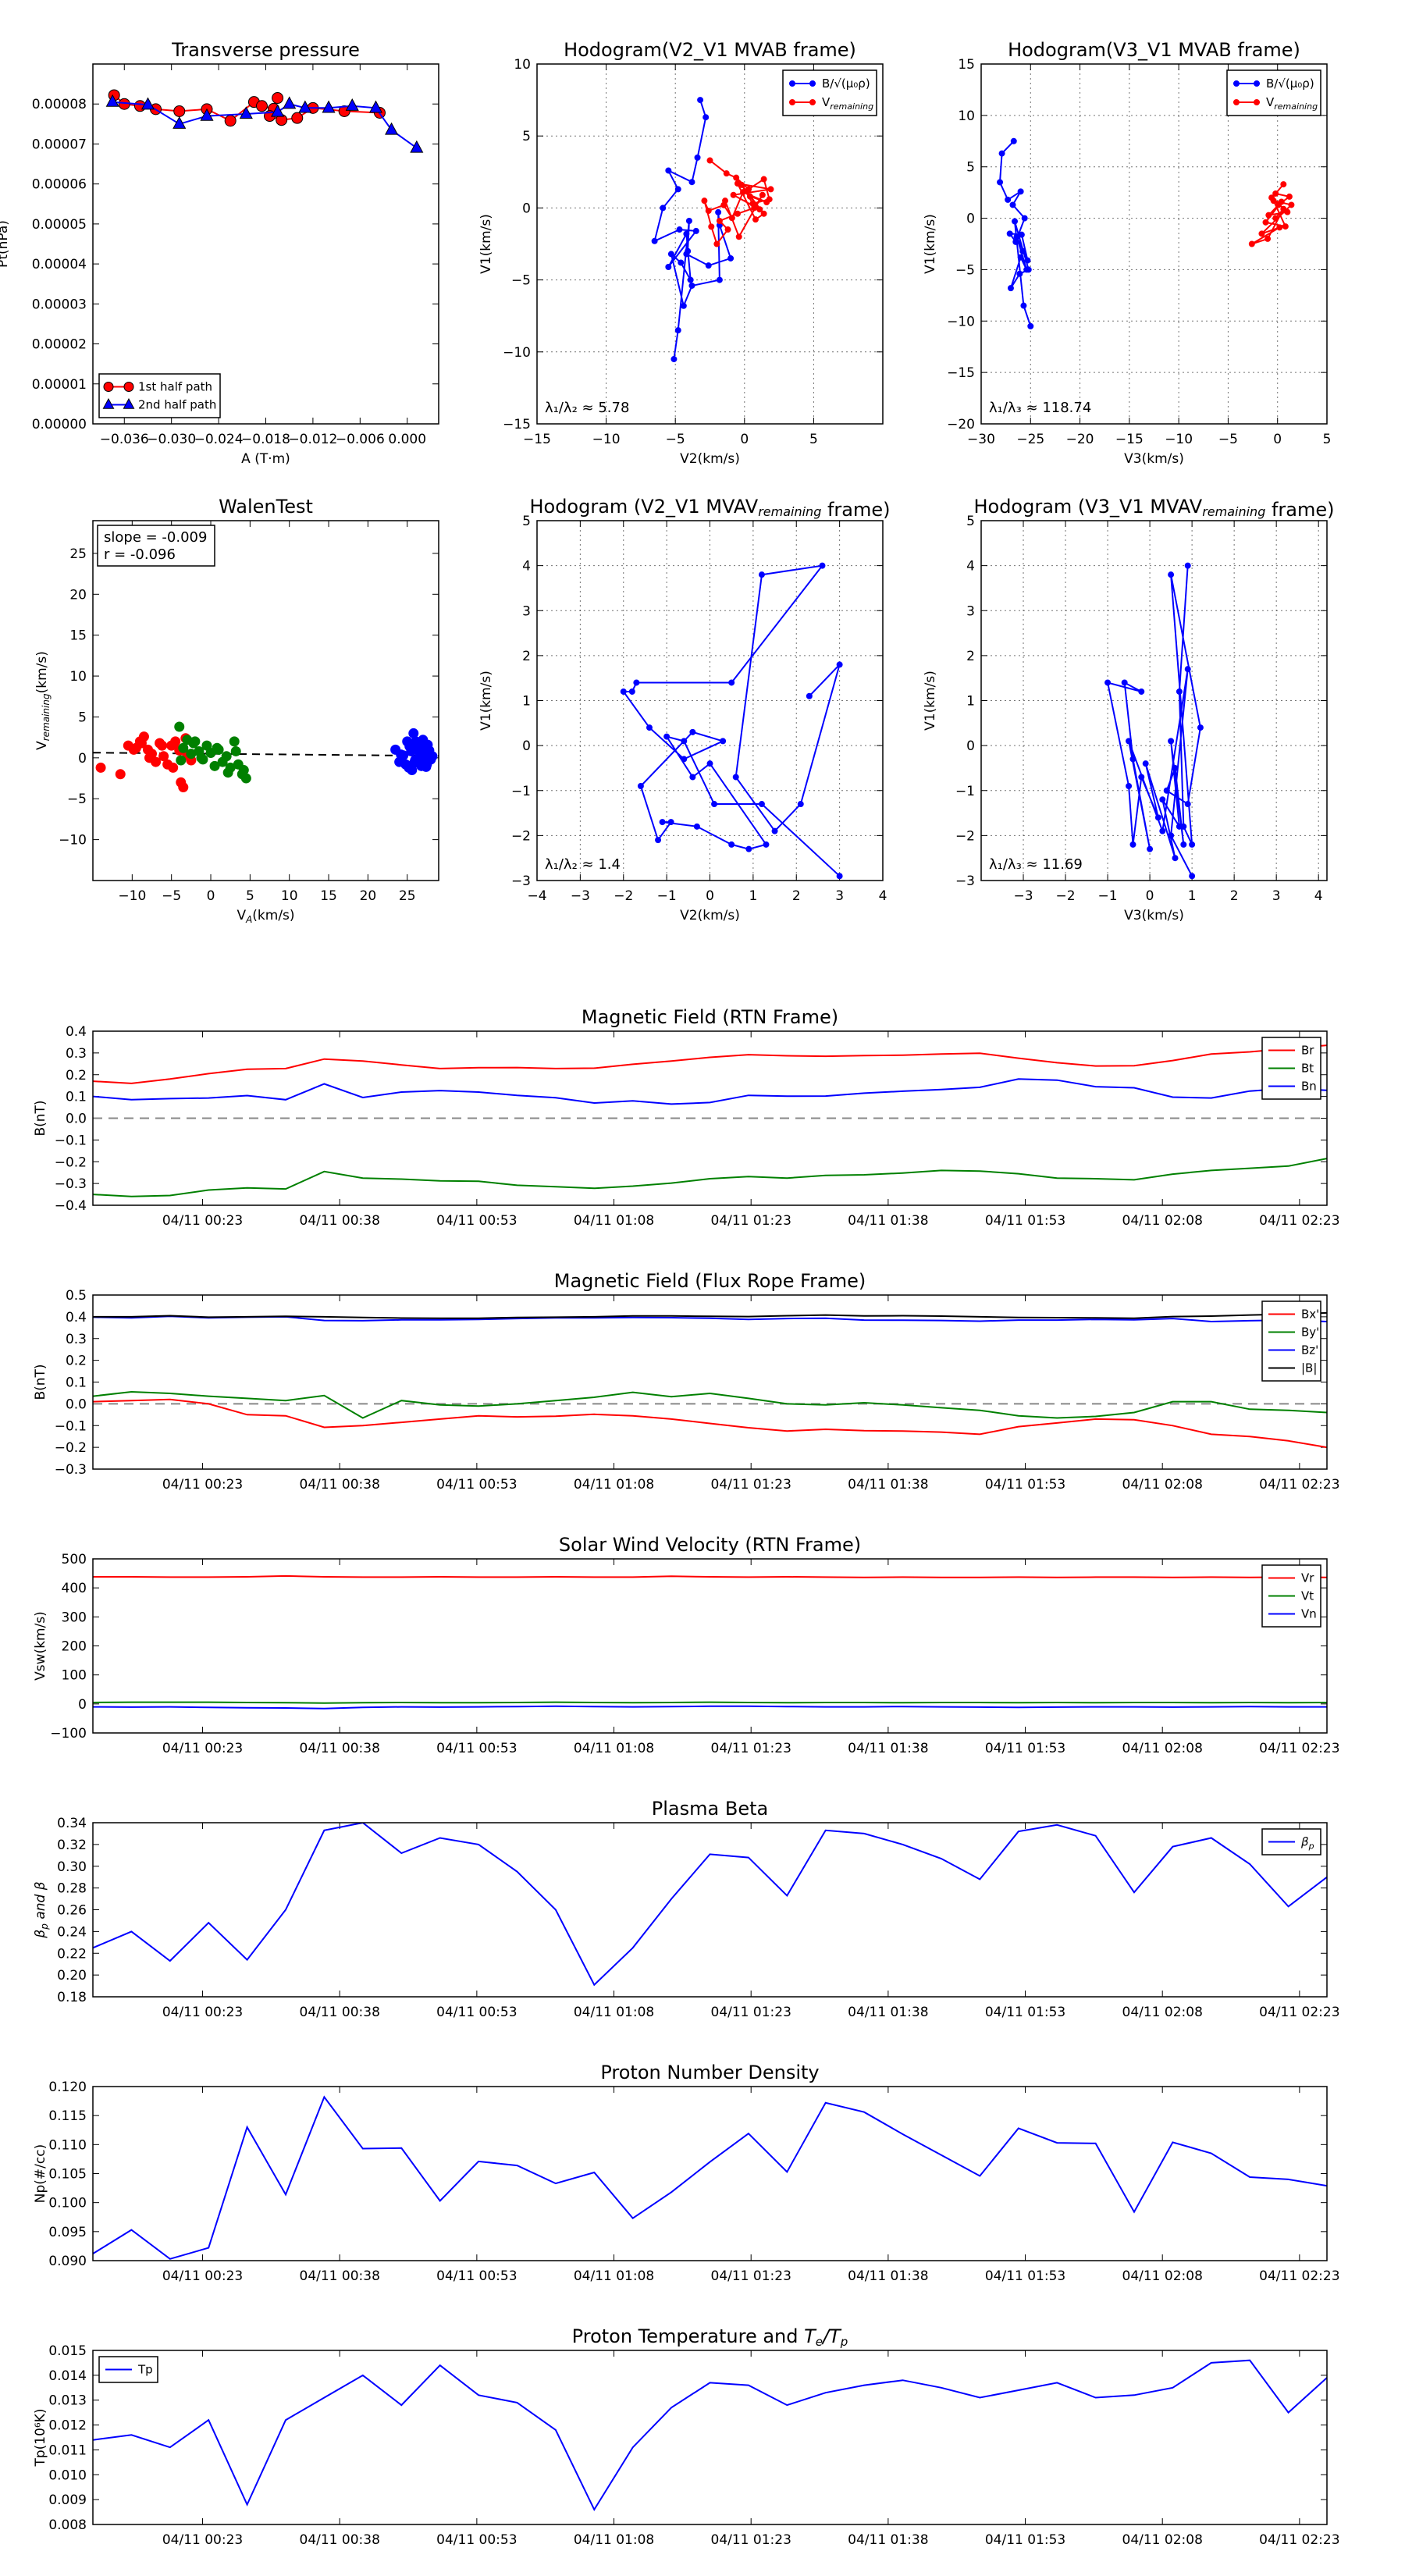  I want to click on y-tick-label: 5, so click(970, 521).